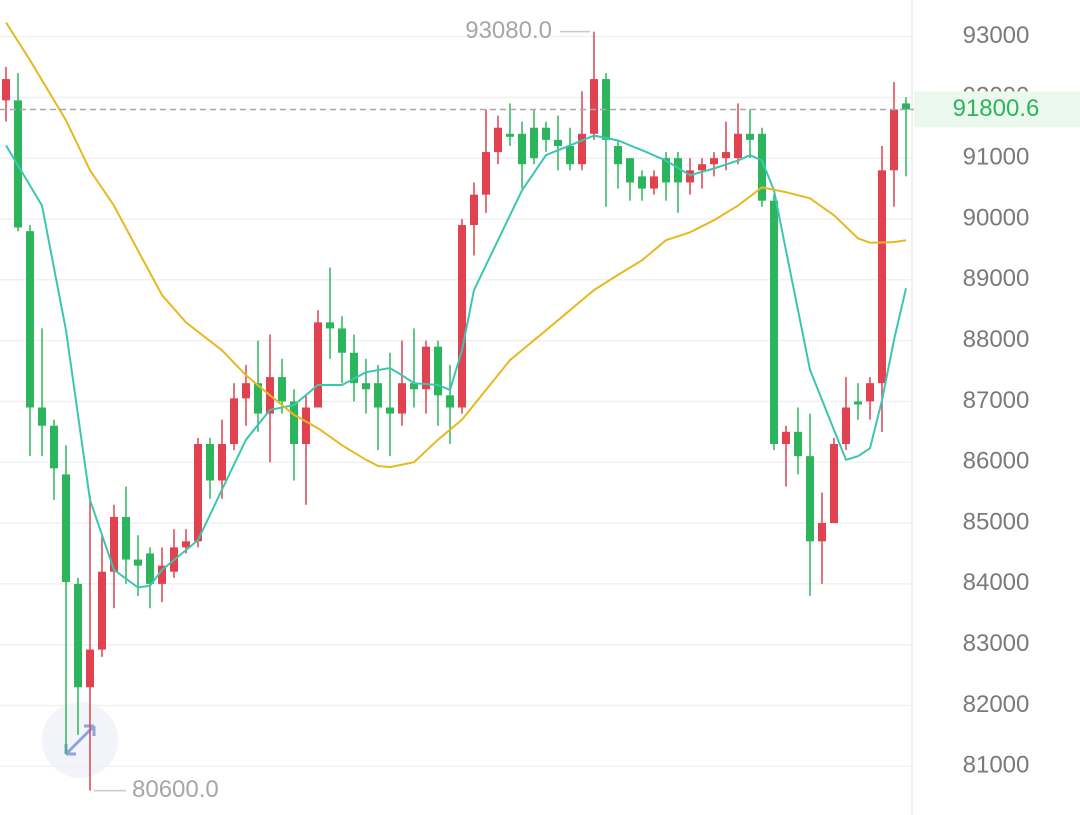 Image resolution: width=1080 pixels, height=815 pixels. I want to click on last-price-label: 91800.6, so click(996, 108).